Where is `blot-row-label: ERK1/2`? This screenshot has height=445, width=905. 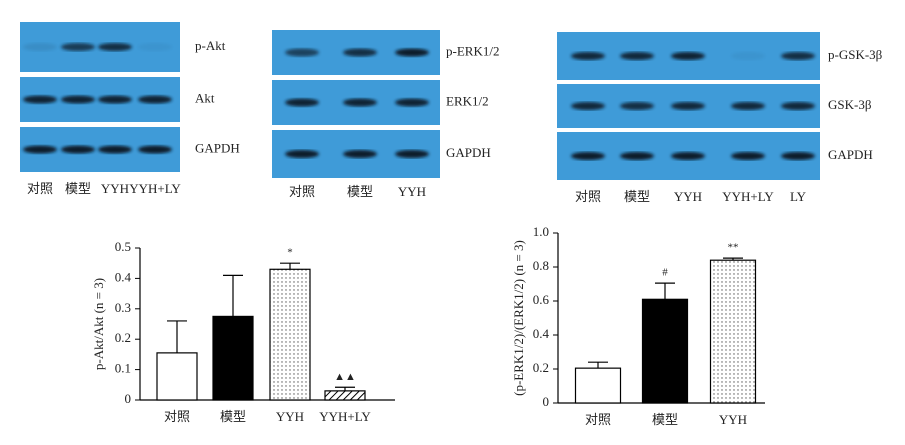 blot-row-label: ERK1/2 is located at coordinates (467, 100).